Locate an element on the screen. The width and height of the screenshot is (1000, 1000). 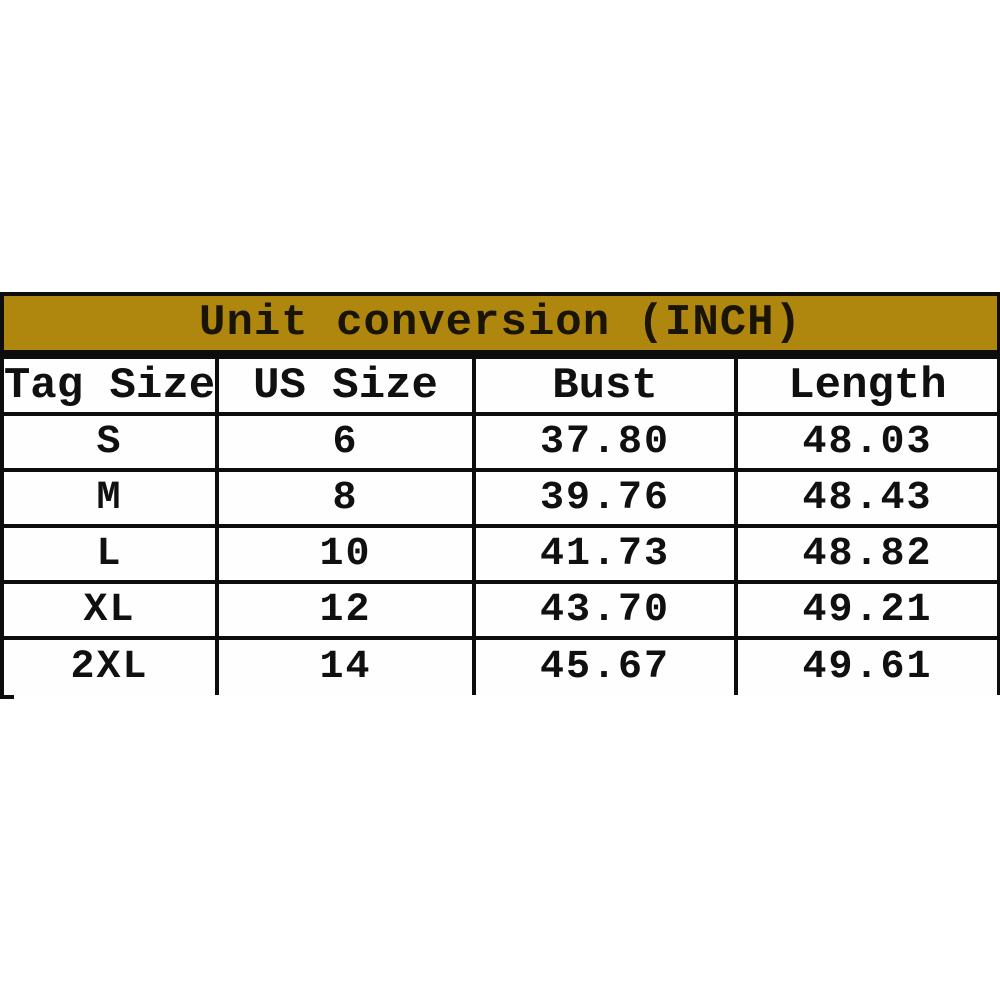
cell-length: 49.61 is located at coordinates (867, 667).